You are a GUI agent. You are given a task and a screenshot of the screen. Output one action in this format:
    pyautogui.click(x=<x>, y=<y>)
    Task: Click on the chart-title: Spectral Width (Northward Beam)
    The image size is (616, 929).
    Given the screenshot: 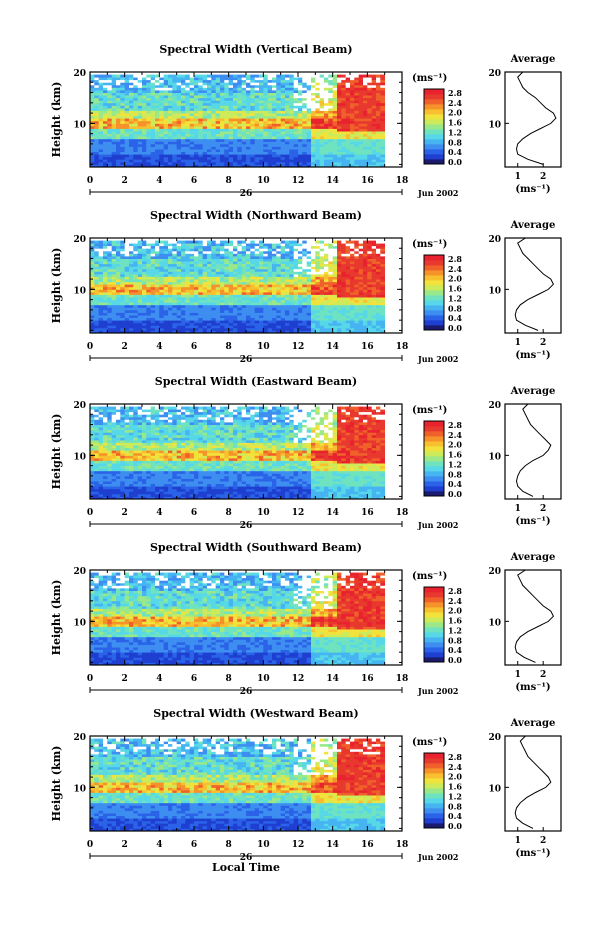 What is the action you would take?
    pyautogui.click(x=256, y=215)
    